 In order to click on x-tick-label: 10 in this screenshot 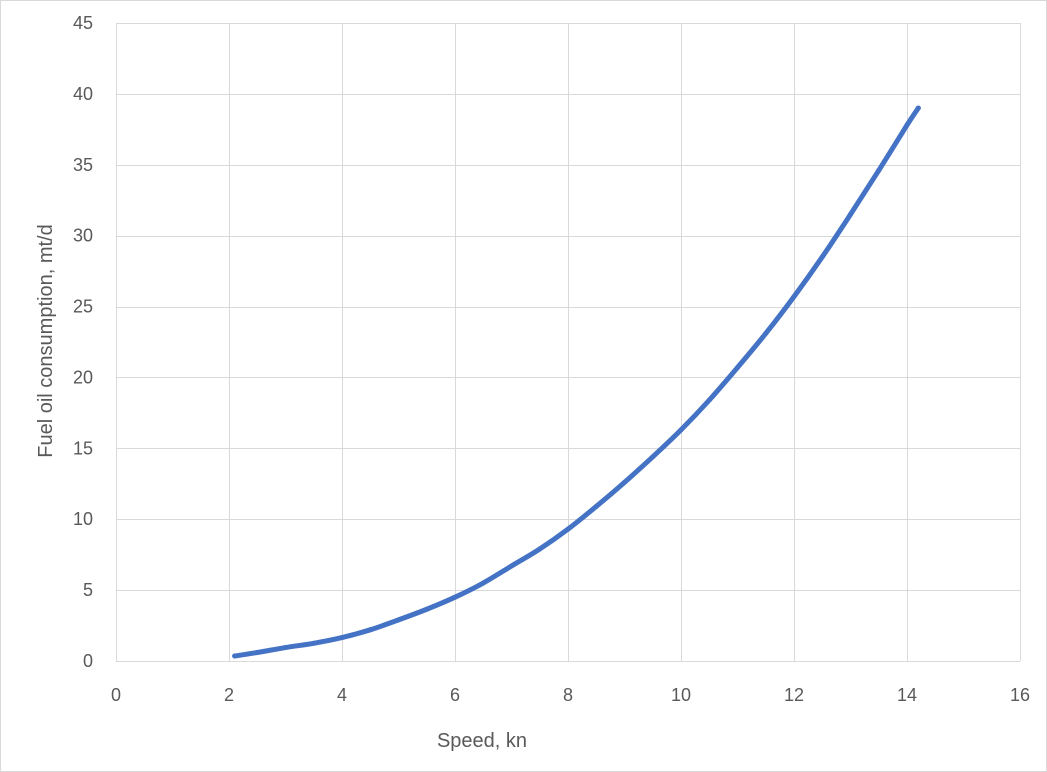, I will do `click(681, 695)`.